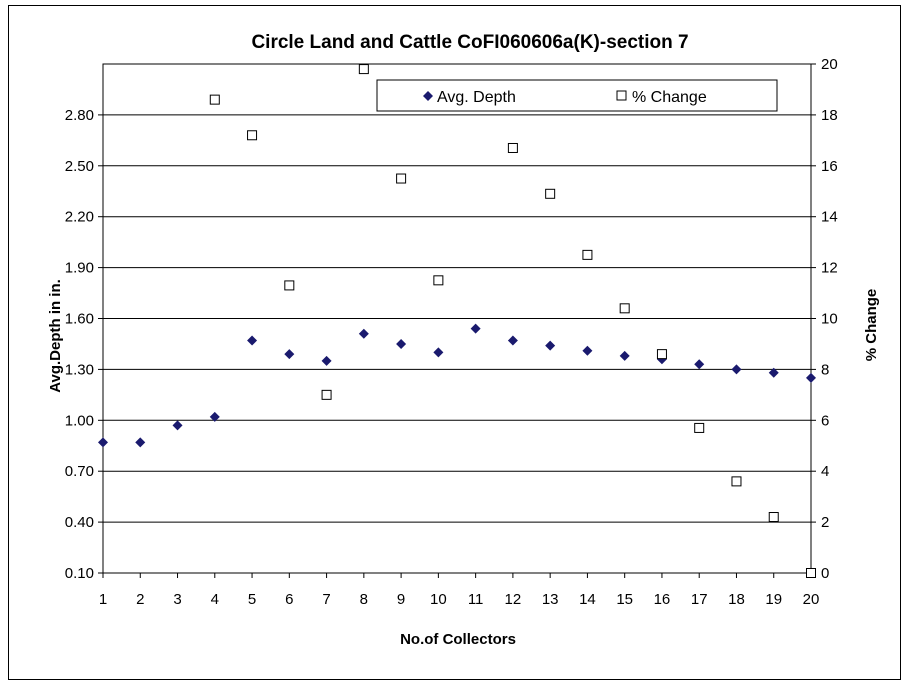 This screenshot has height=685, width=910. What do you see at coordinates (829, 319) in the screenshot?
I see `y2-tick-label: 10` at bounding box center [829, 319].